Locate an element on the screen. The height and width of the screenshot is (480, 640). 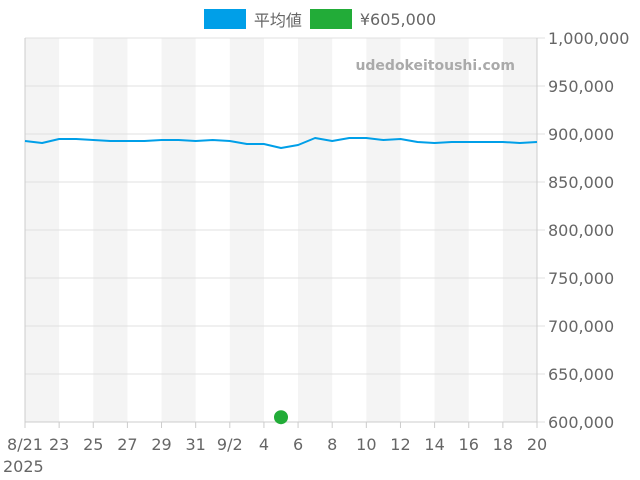
legend-item-price: ¥605,000 is located at coordinates (373, 19).